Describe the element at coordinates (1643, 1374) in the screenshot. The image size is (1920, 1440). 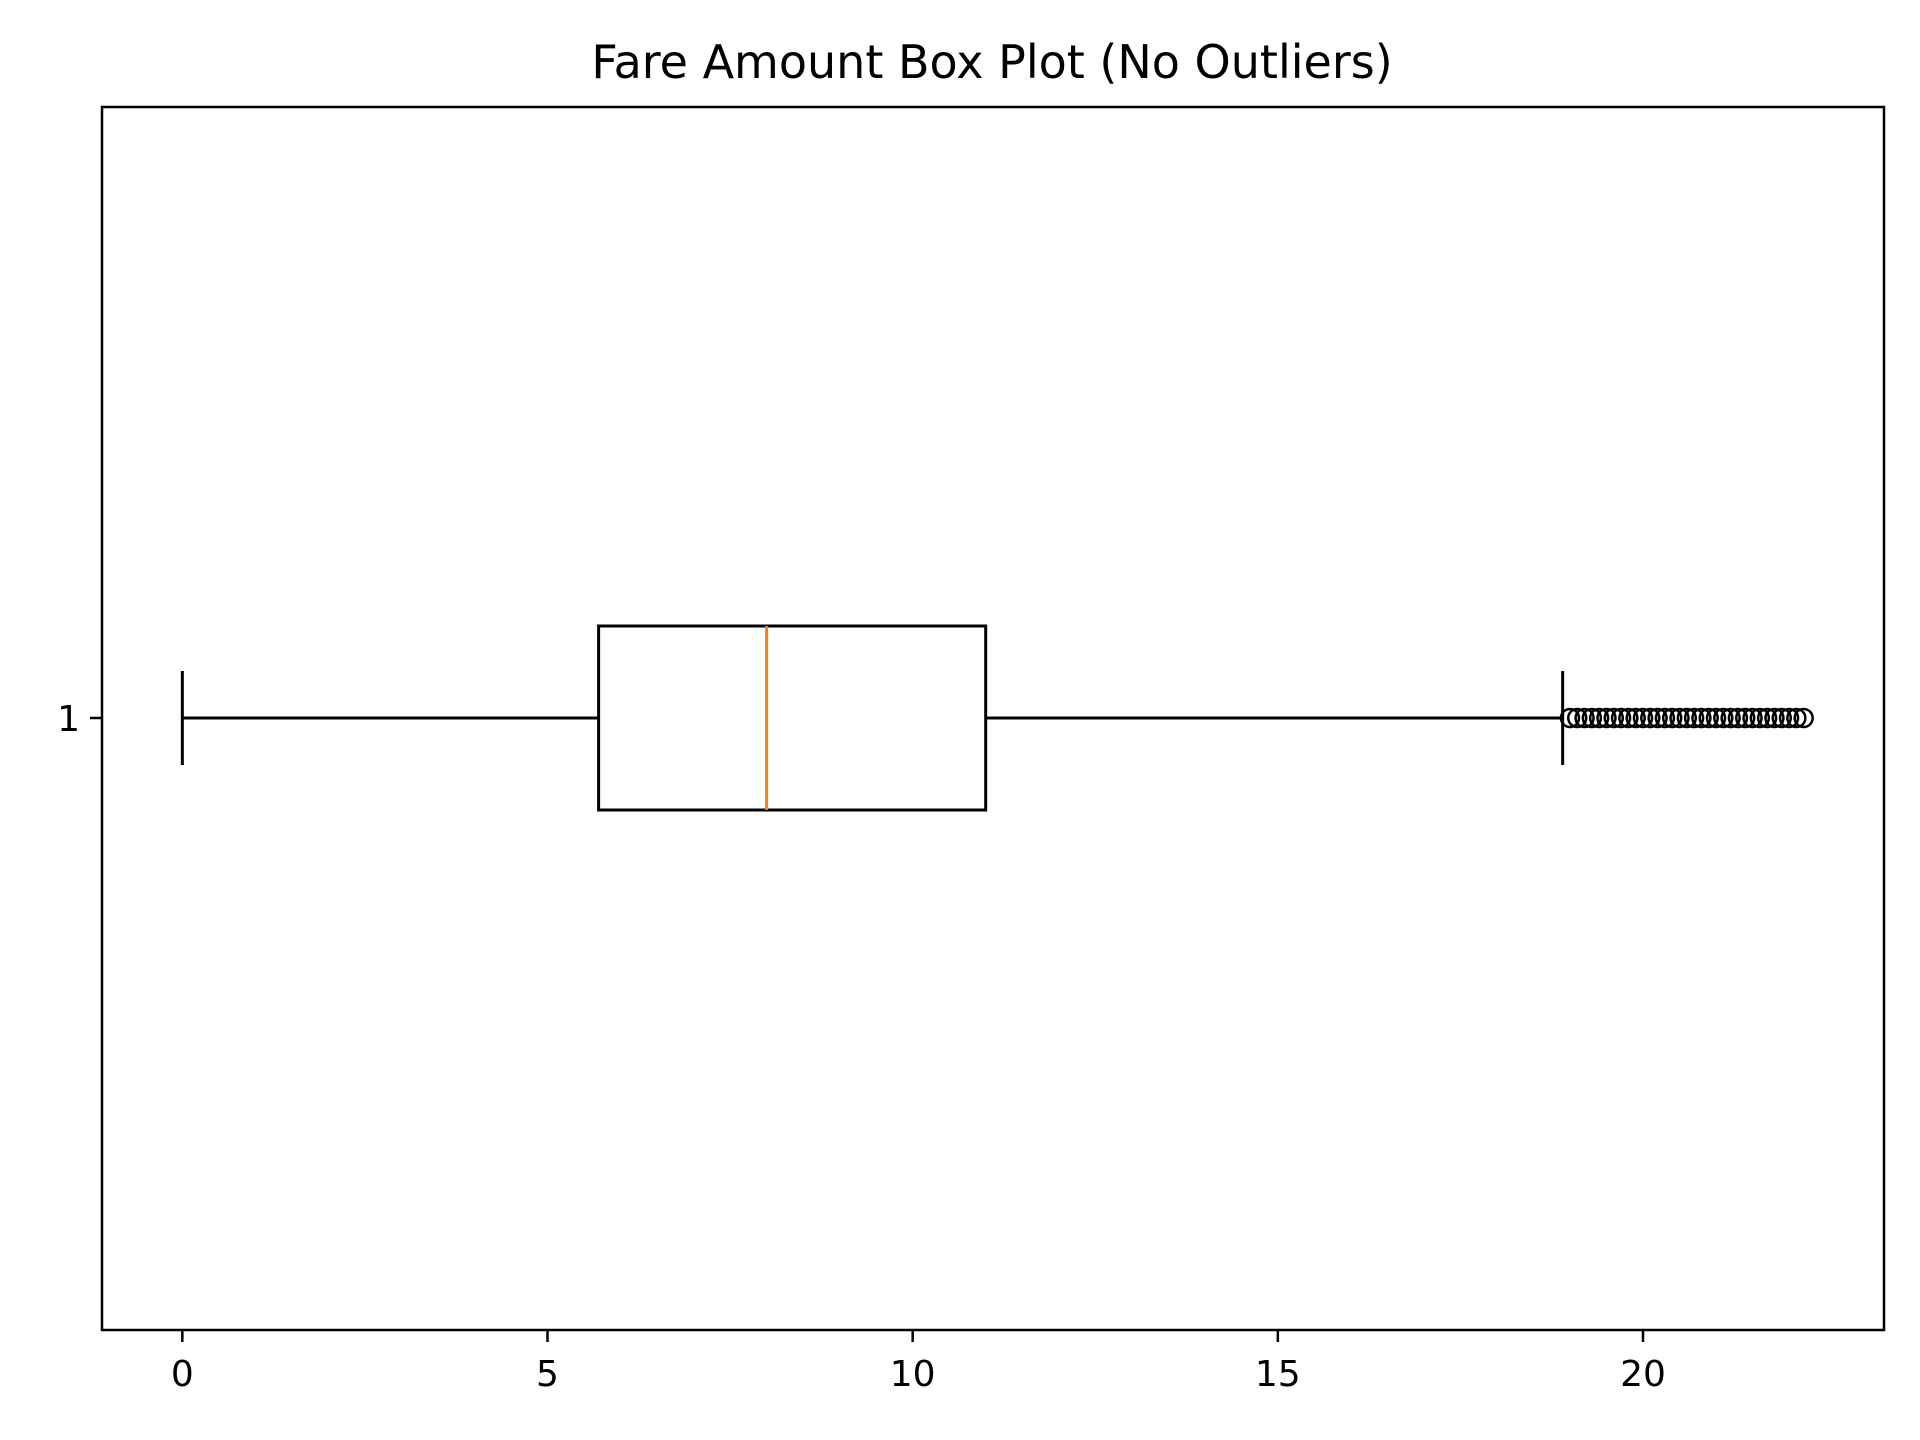
I see `x-tick-label: 20` at that location.